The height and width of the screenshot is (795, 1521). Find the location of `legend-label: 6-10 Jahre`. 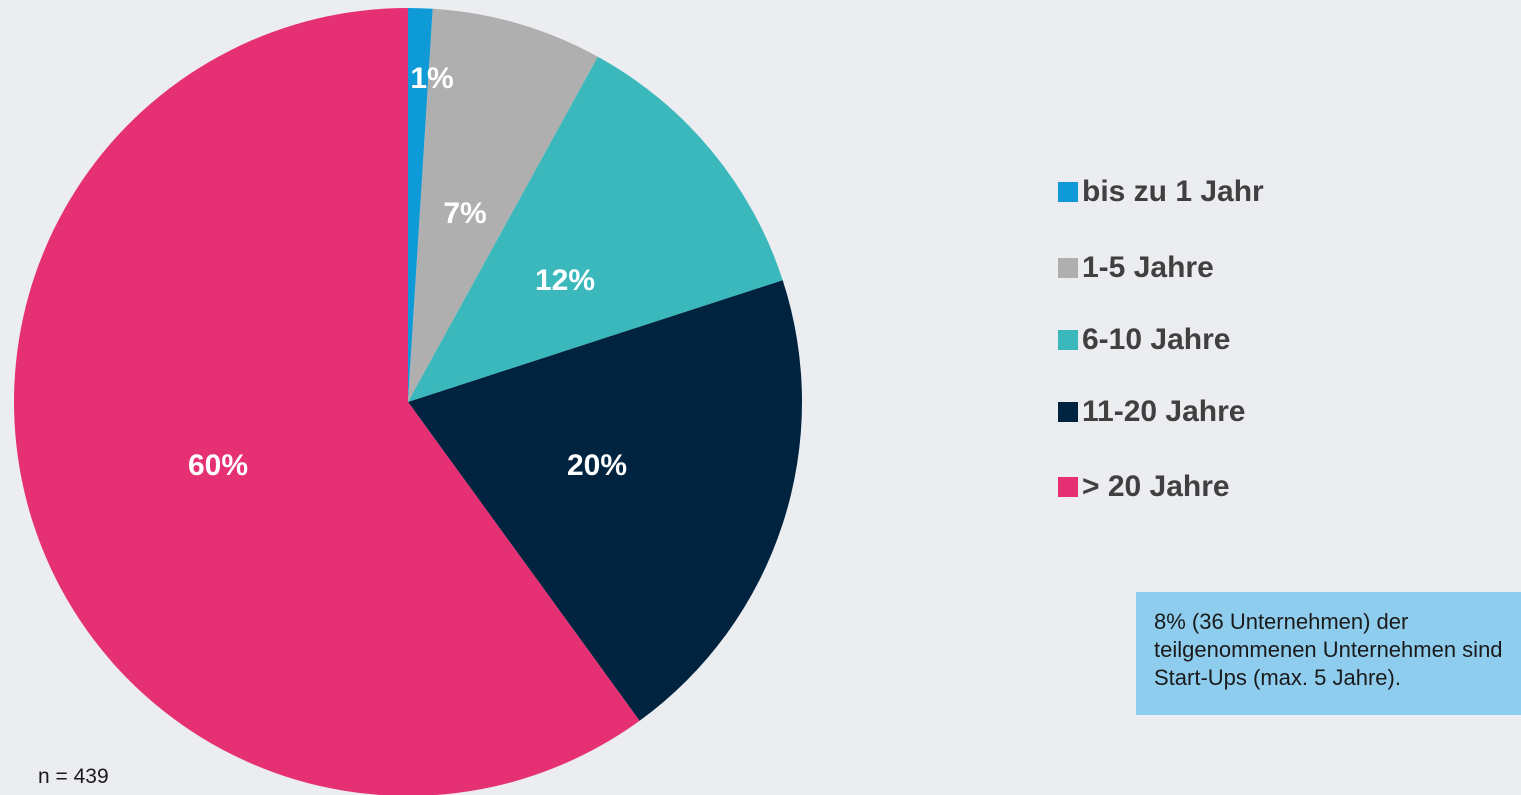

legend-label: 6-10 Jahre is located at coordinates (1156, 339).